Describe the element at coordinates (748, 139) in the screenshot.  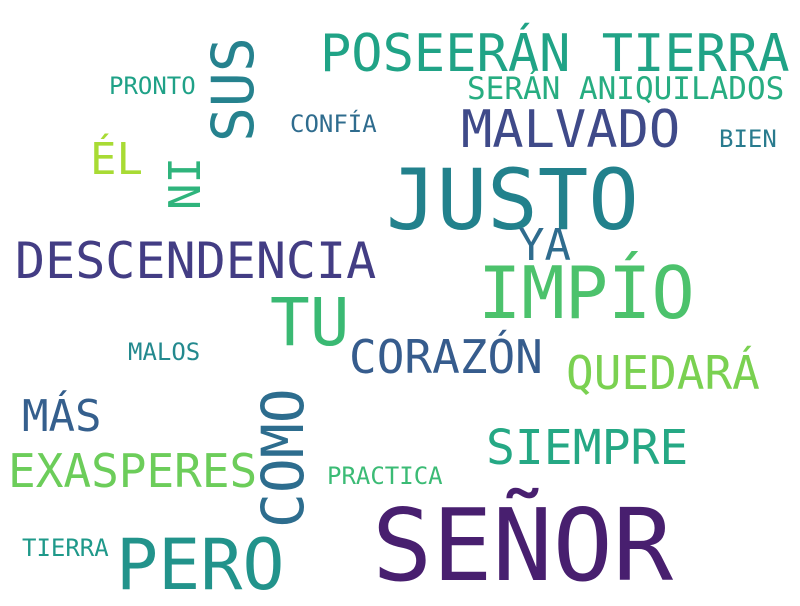
I see `word-bien: BIEN` at that location.